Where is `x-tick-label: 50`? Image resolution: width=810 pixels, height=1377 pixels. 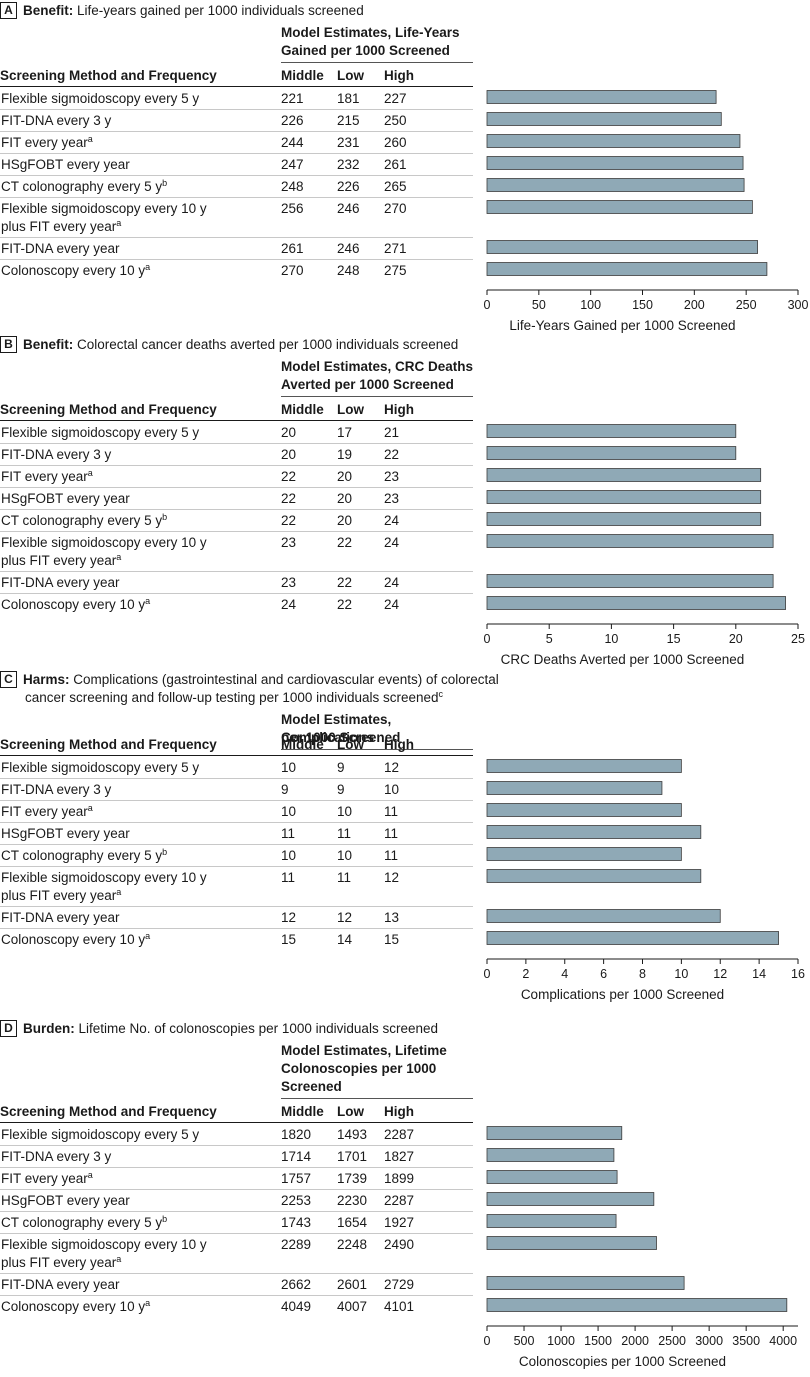 x-tick-label: 50 is located at coordinates (539, 305).